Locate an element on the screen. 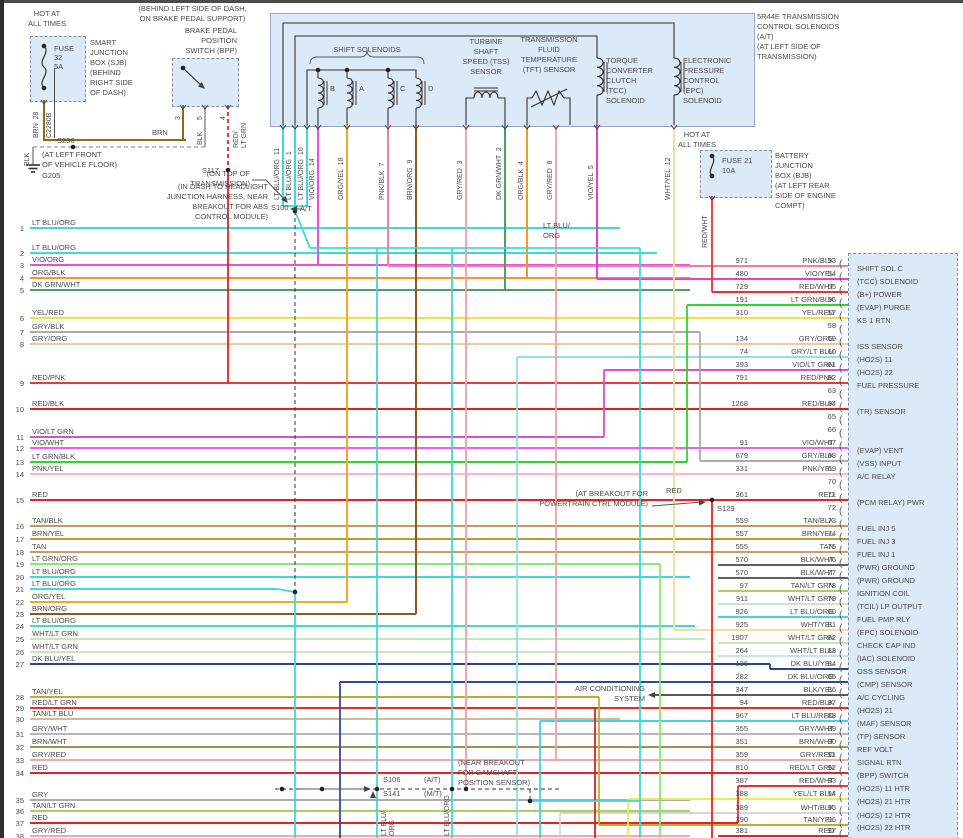 The width and height of the screenshot is (963, 838). row-color-label-30: TAN/LT BLU is located at coordinates (53, 713).